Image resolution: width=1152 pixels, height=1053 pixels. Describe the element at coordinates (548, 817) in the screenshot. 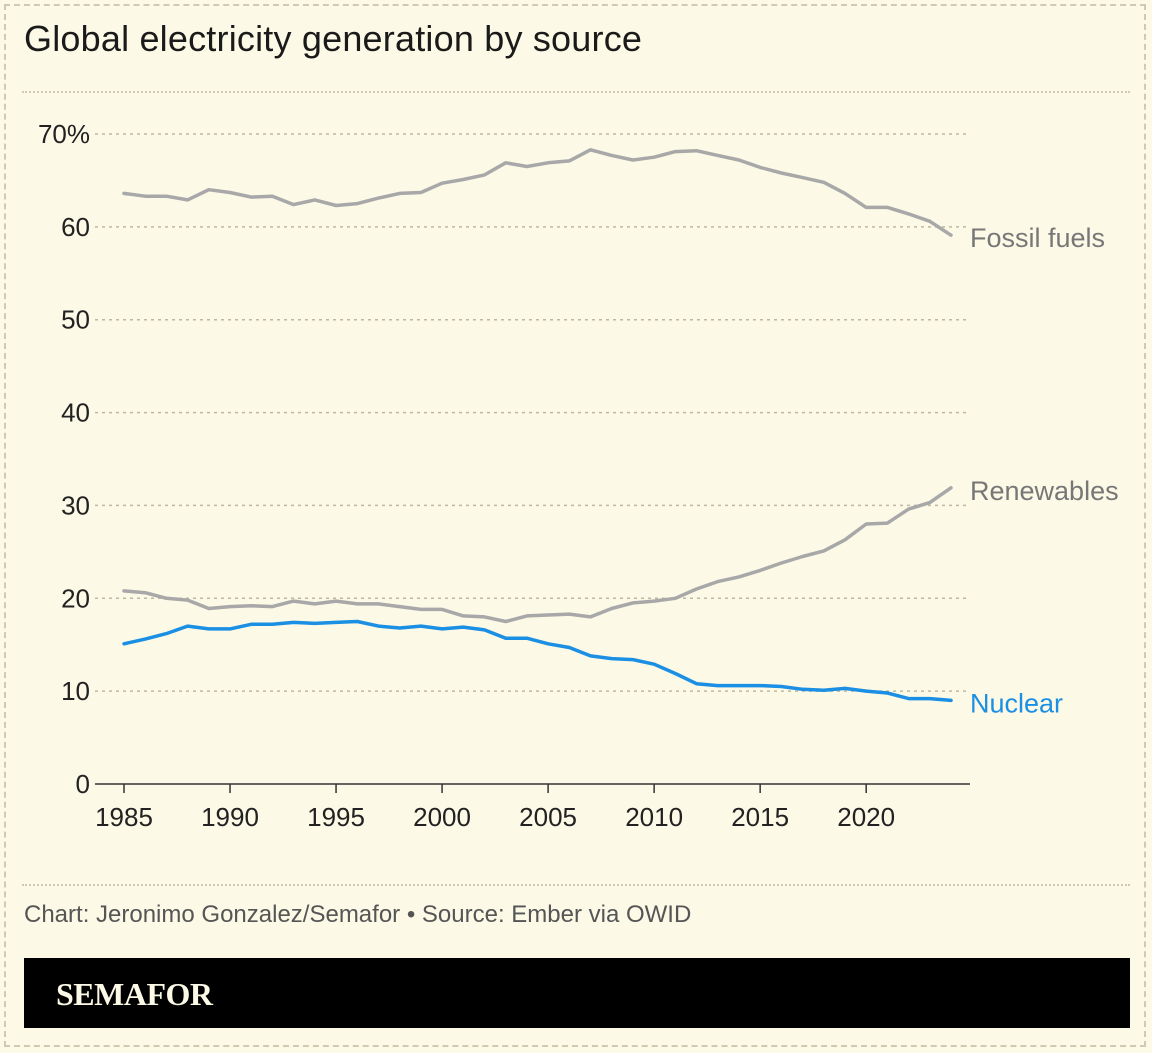

I see `x-tick-label: 2005` at that location.